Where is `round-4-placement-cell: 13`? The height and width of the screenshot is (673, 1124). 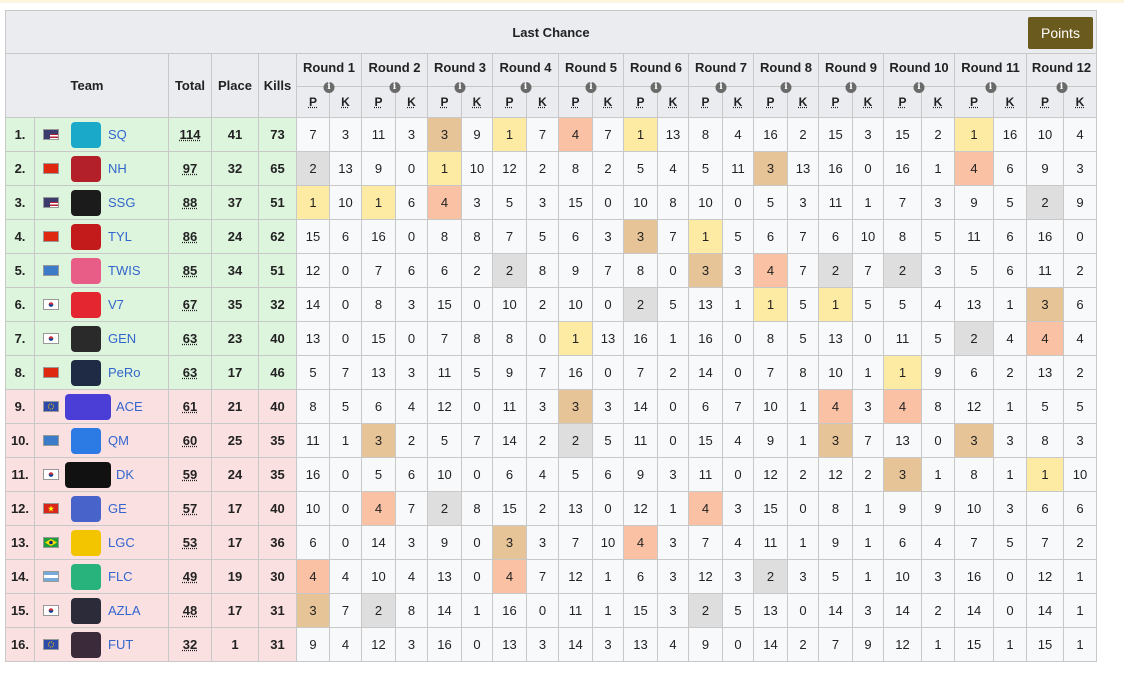 round-4-placement-cell: 13 is located at coordinates (509, 644).